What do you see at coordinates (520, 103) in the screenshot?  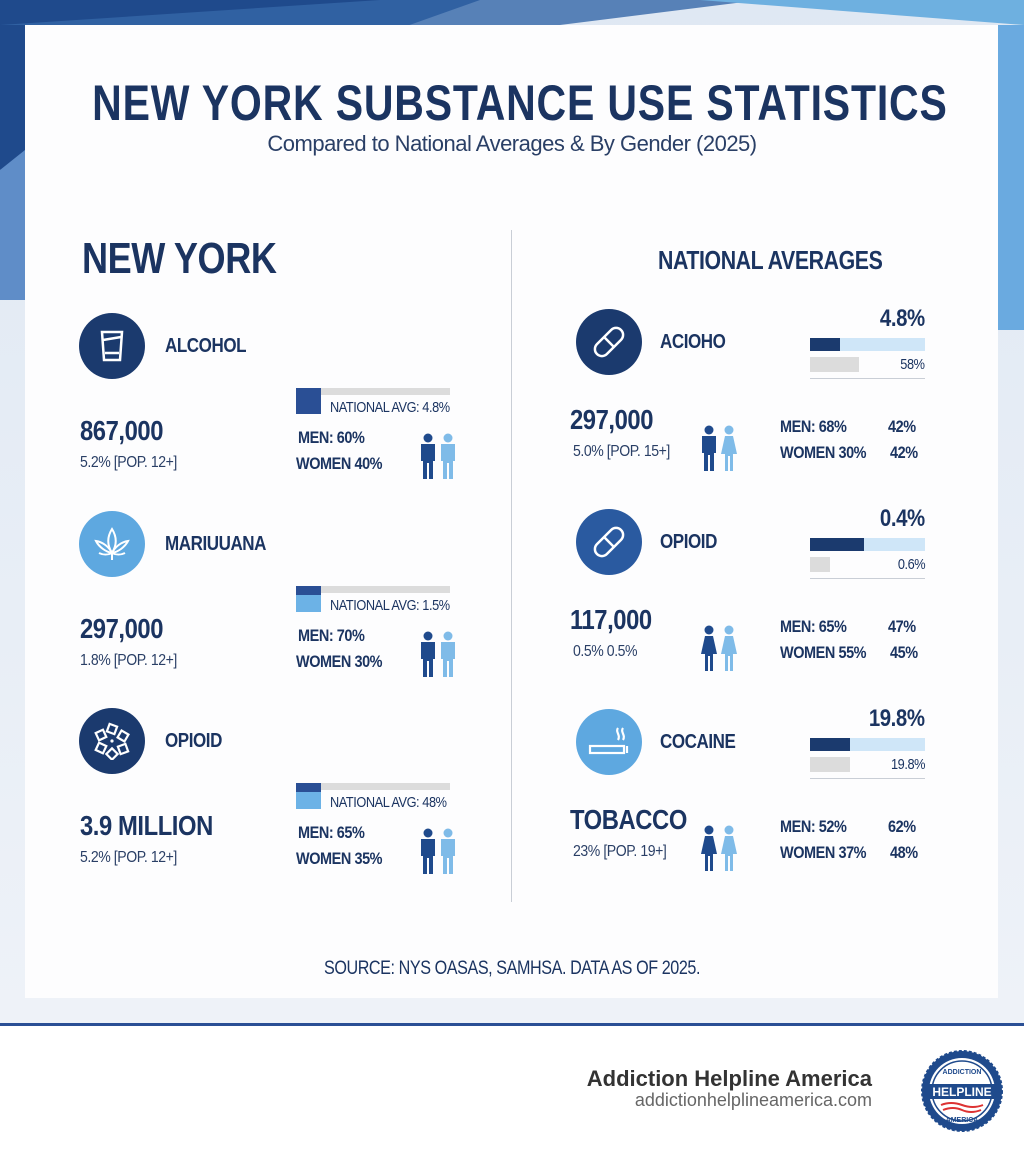 I see `page-title: NEW YORK SUBSTANCE USE STATISTICS` at bounding box center [520, 103].